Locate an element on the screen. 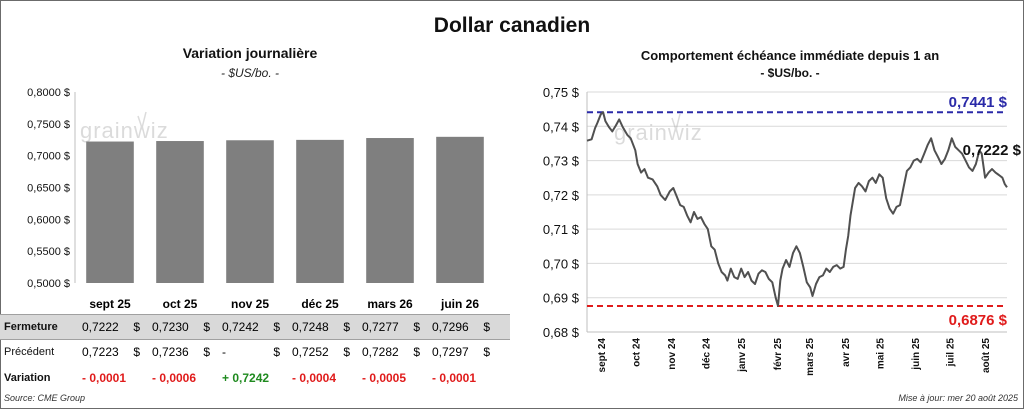  x-tick-label: févr 25 is located at coordinates (778, 354).